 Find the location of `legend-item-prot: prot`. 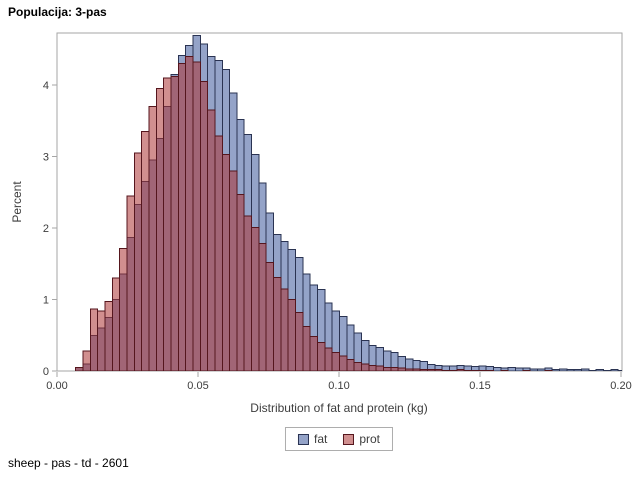

legend-item-prot: prot is located at coordinates (361, 439).